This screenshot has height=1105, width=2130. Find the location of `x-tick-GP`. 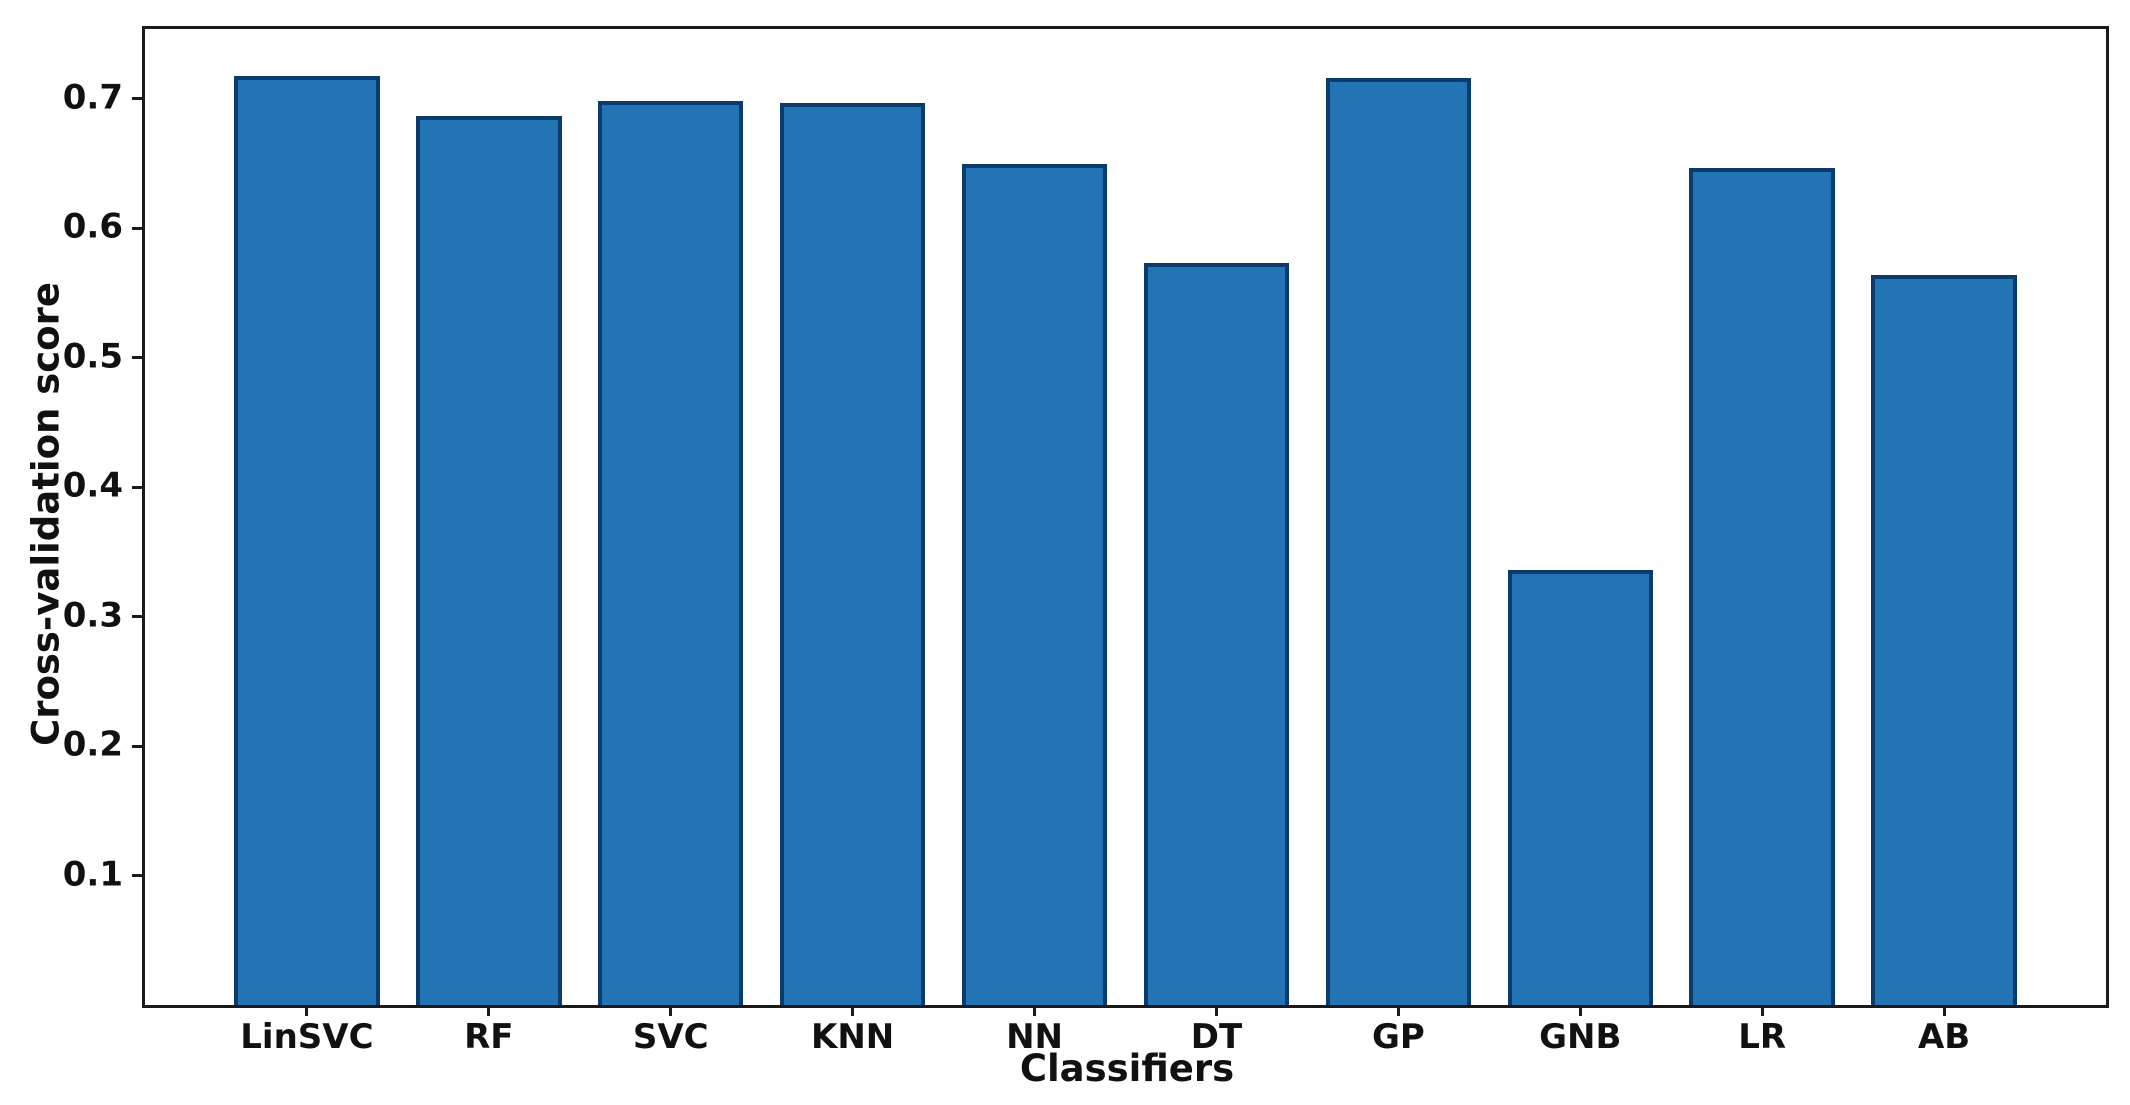

x-tick-GP is located at coordinates (1398, 1010).